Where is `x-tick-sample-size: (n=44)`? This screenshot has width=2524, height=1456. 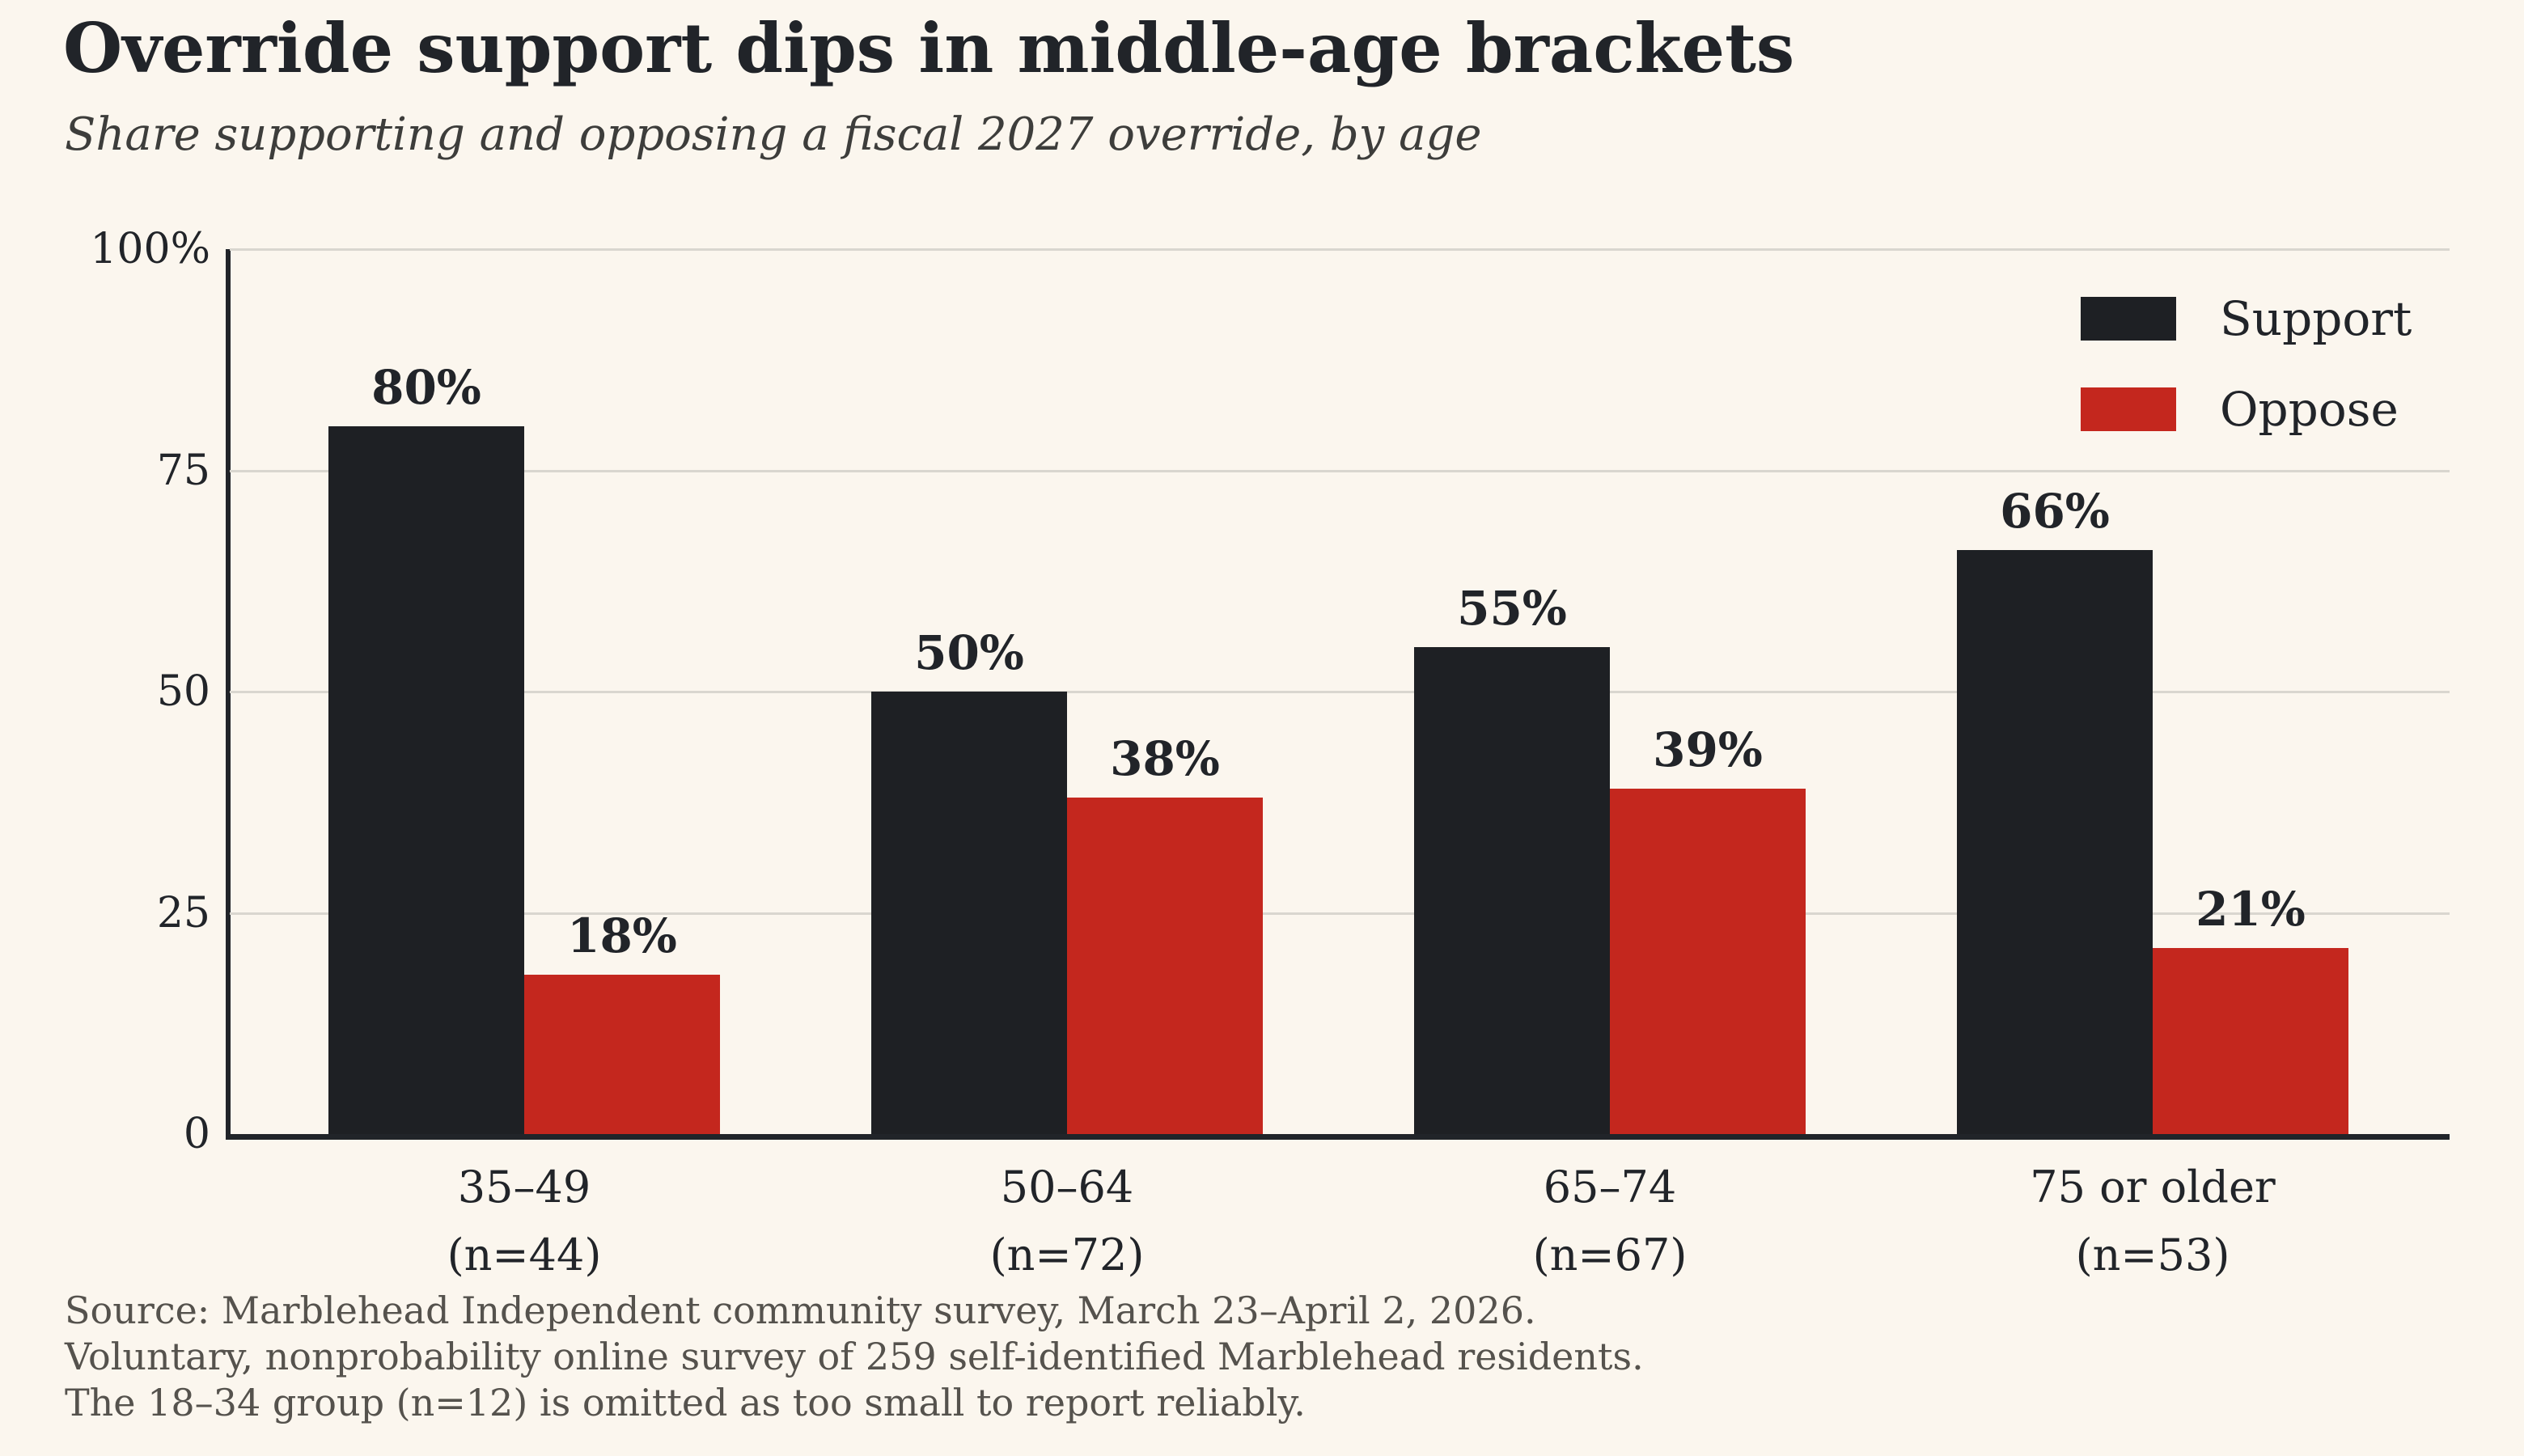 x-tick-sample-size: (n=44) is located at coordinates (524, 1254).